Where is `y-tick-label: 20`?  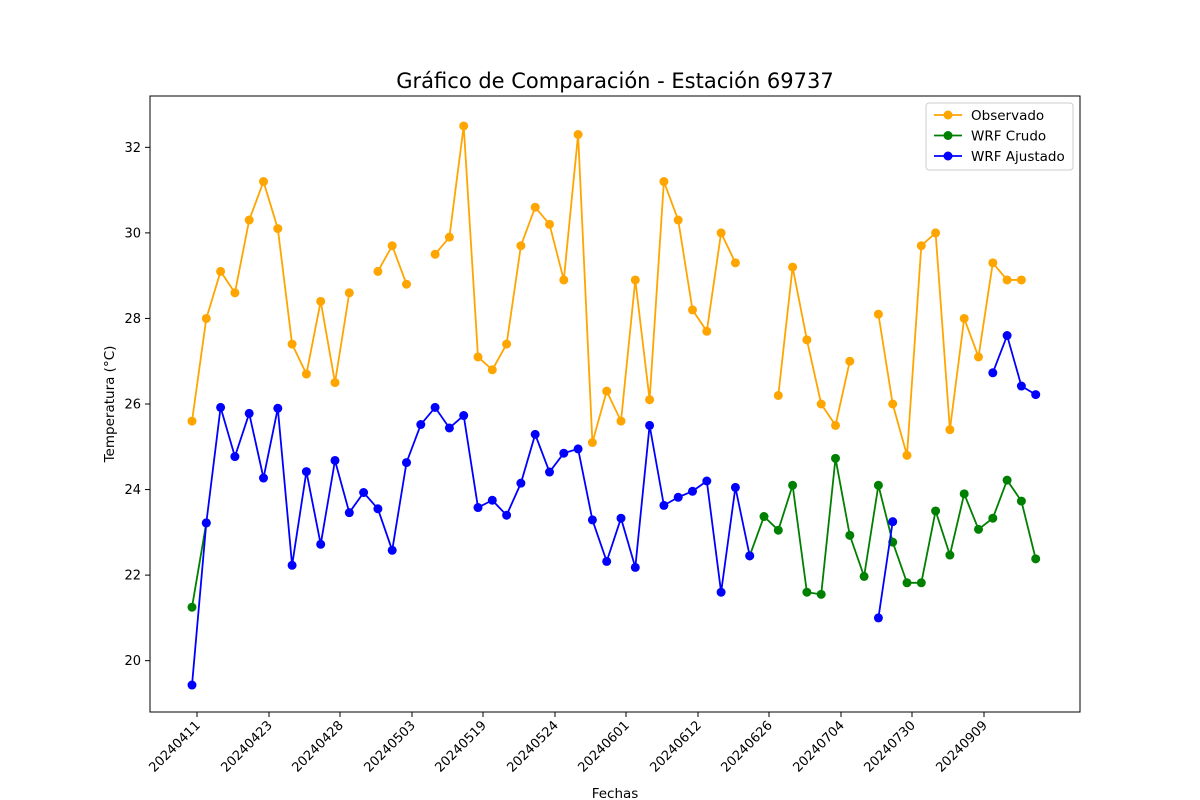 y-tick-label: 20 is located at coordinates (132, 661).